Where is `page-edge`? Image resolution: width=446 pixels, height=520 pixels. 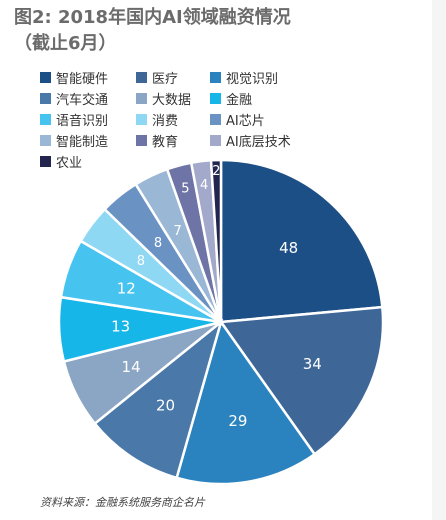 page-edge is located at coordinates (439, 260).